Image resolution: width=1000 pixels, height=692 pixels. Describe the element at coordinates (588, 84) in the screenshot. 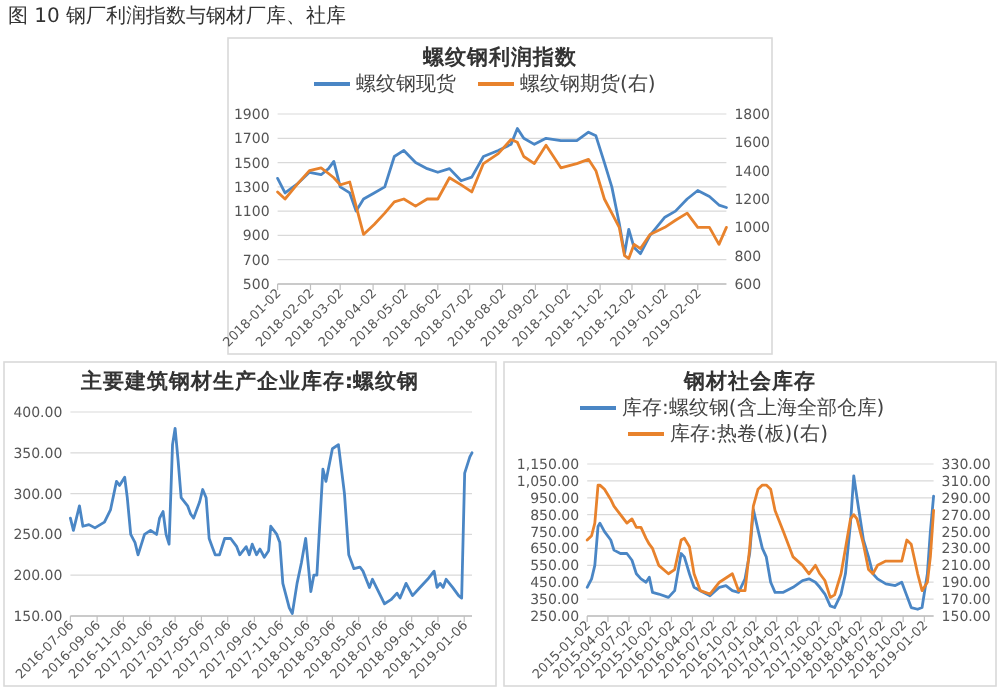

I see `legend-label: 螺纹钢期货(右)` at that location.